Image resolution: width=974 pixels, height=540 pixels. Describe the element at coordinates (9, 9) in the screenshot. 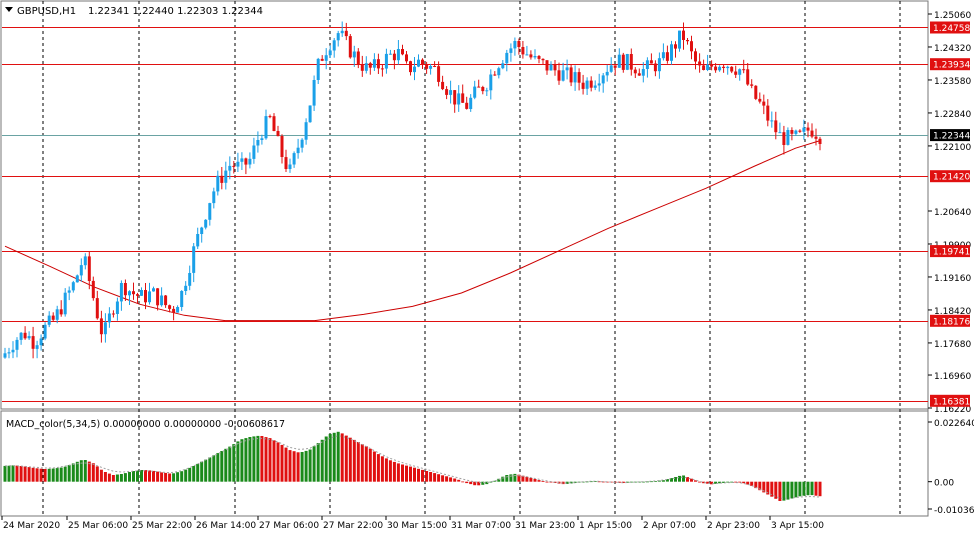

I see `chart-menu-arrow-icon` at that location.